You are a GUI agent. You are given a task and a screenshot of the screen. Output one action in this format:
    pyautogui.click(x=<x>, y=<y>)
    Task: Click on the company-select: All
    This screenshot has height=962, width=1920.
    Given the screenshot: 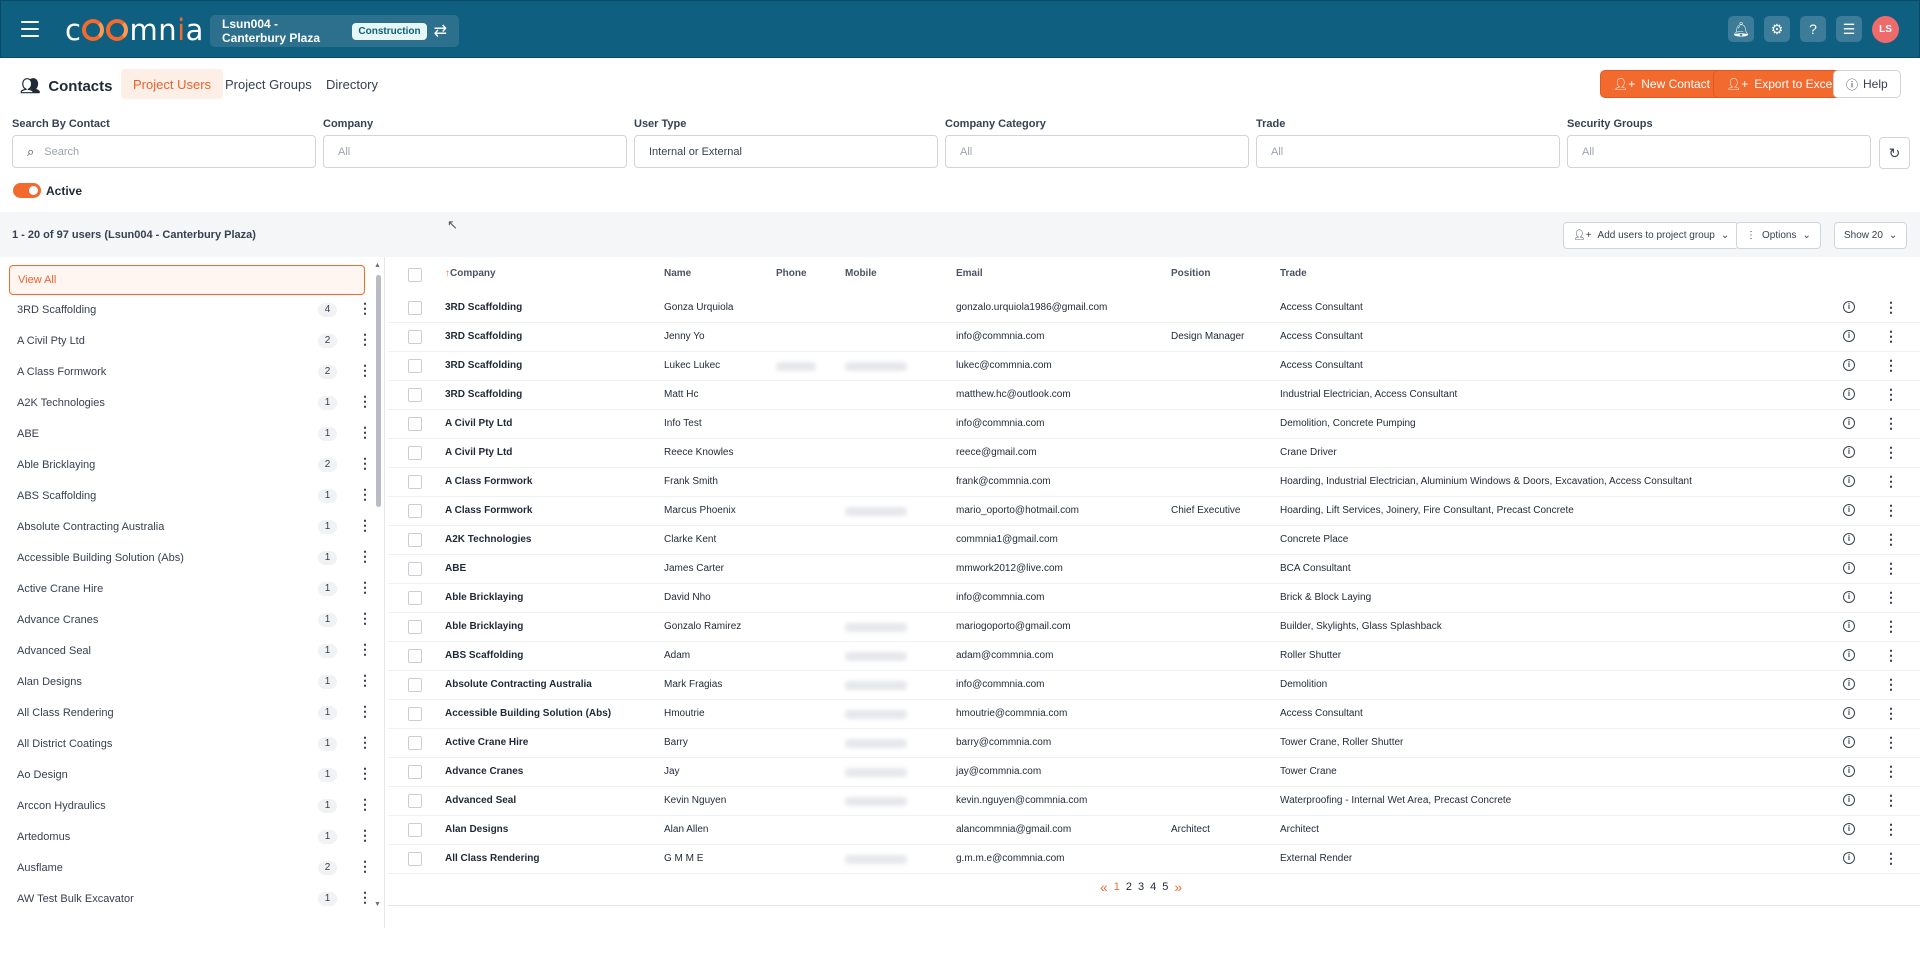 What is the action you would take?
    pyautogui.click(x=475, y=151)
    